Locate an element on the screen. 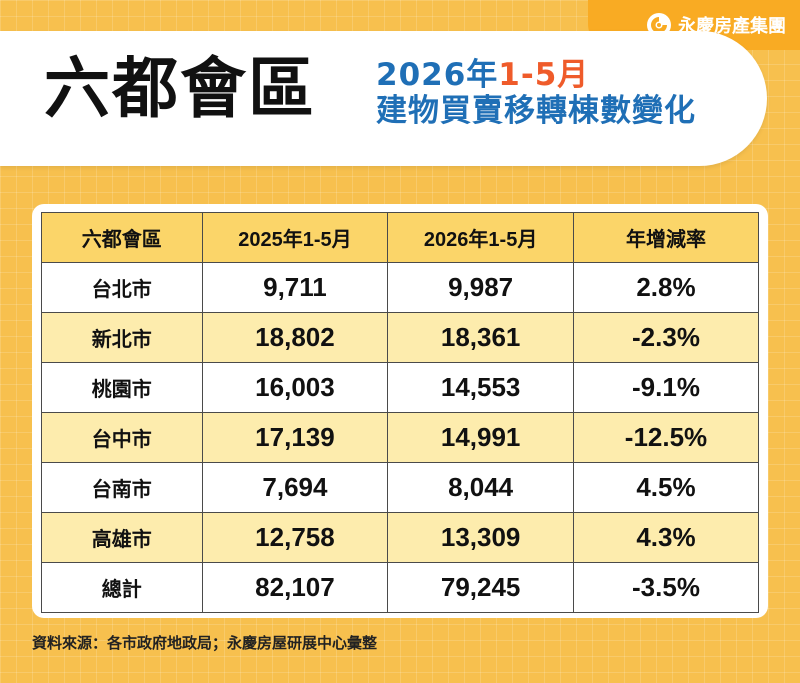 The height and width of the screenshot is (683, 800). table-row: 桃園市 16,003 14,553 -9.1% is located at coordinates (400, 387).